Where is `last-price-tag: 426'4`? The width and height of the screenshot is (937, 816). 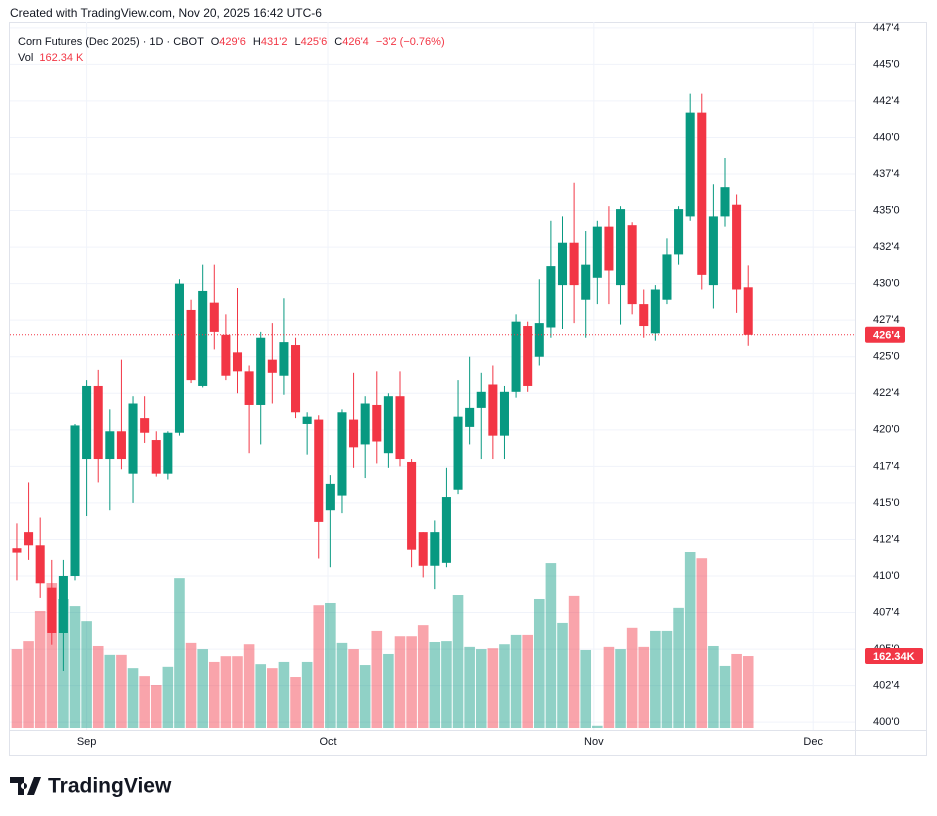
last-price-tag: 426'4 is located at coordinates (887, 336).